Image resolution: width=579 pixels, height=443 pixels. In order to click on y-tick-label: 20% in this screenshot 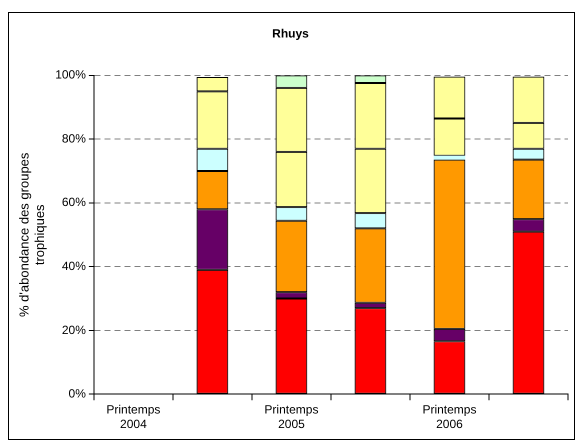, I will do `click(74, 329)`.